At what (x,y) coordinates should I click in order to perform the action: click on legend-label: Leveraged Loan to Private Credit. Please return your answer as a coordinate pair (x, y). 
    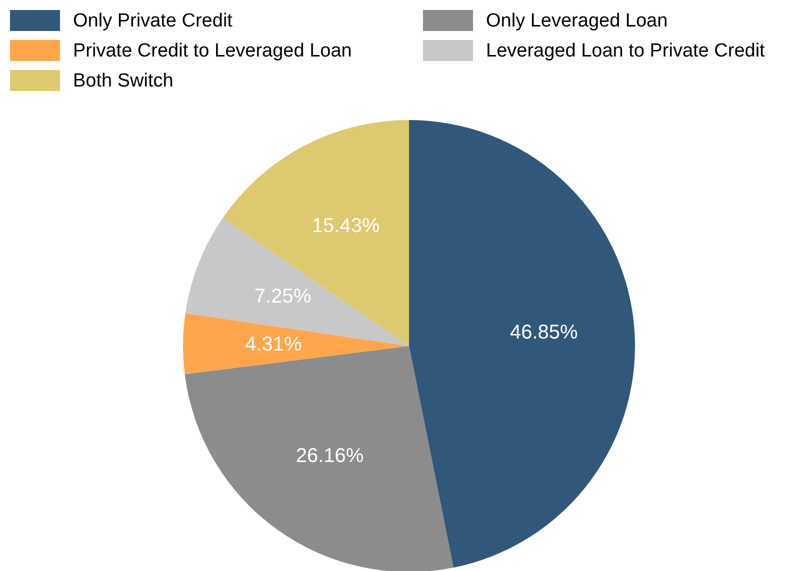
    Looking at the image, I should click on (626, 51).